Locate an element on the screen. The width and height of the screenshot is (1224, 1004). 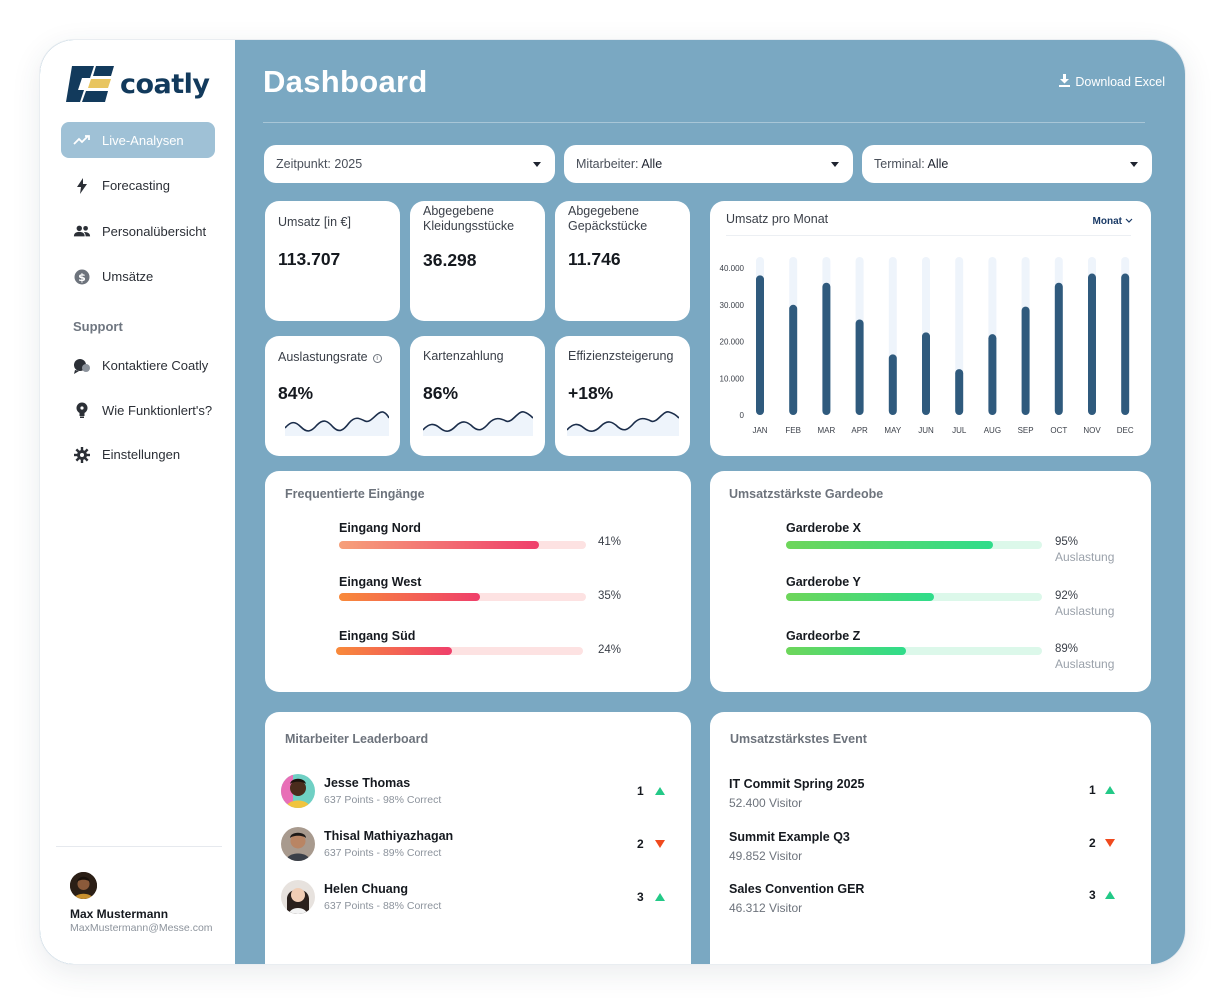
kpi-value: 84% is located at coordinates (296, 393).